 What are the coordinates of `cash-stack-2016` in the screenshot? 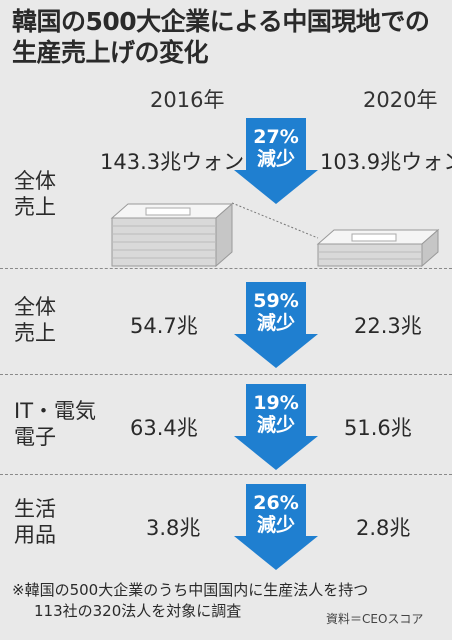 It's located at (172, 235).